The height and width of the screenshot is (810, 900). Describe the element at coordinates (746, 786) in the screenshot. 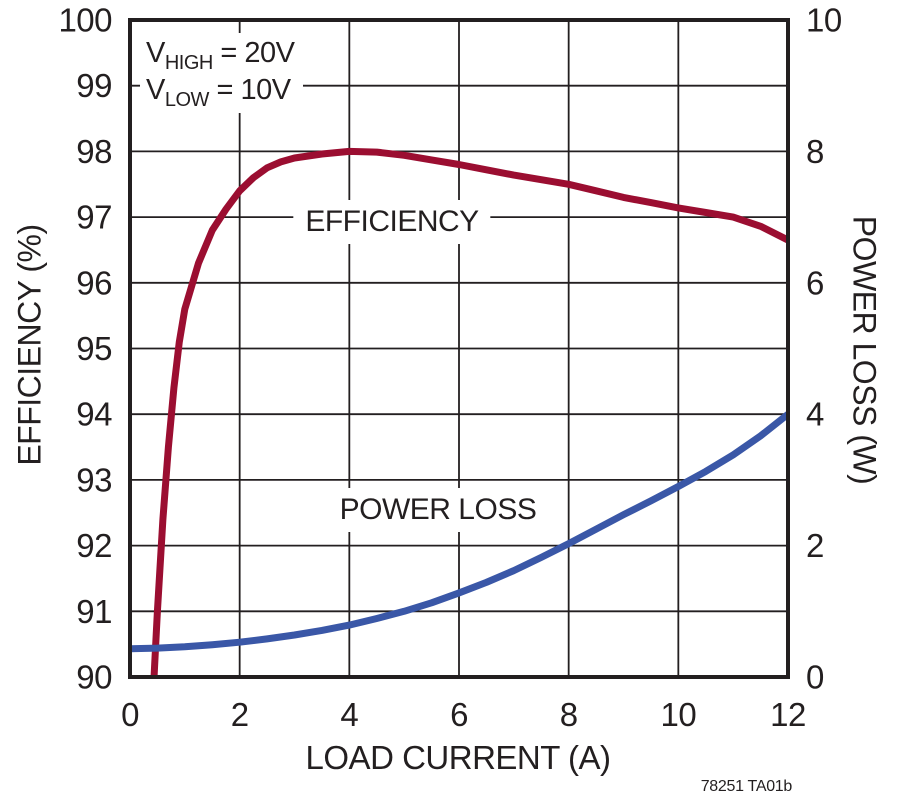

I see `figure-reference-code: 78251 TA01b` at that location.